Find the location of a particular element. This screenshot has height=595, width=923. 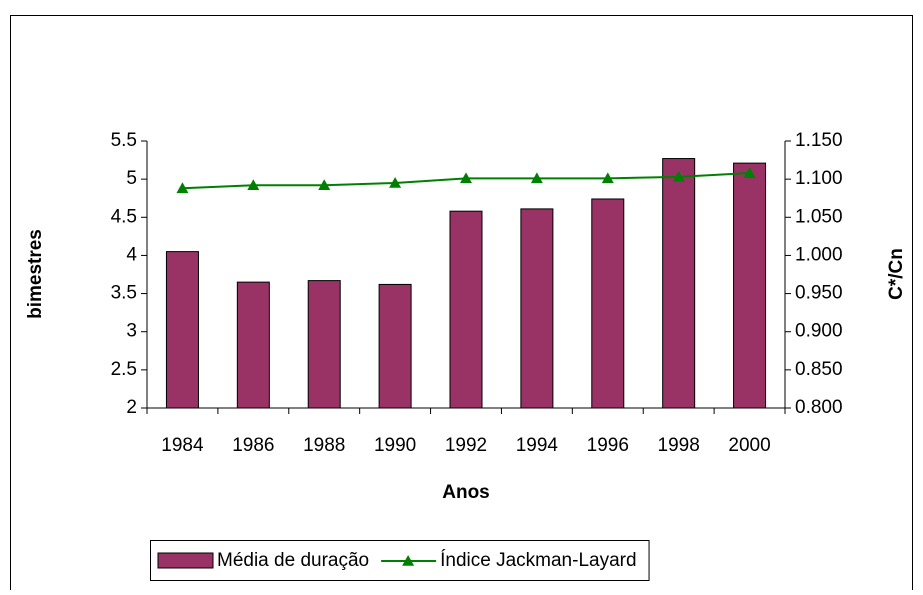

y2-tick-label: 1.000 is located at coordinates (819, 254).